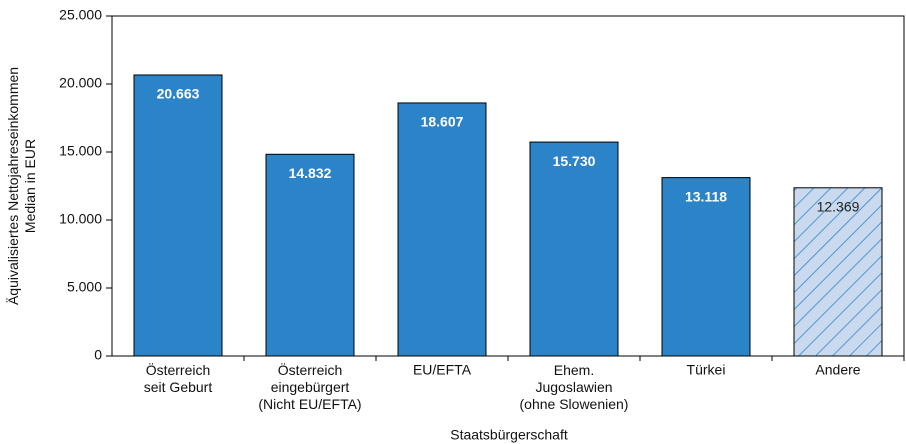  Describe the element at coordinates (509, 435) in the screenshot. I see `x-axis-title: Staatsbürgerschaft` at that location.